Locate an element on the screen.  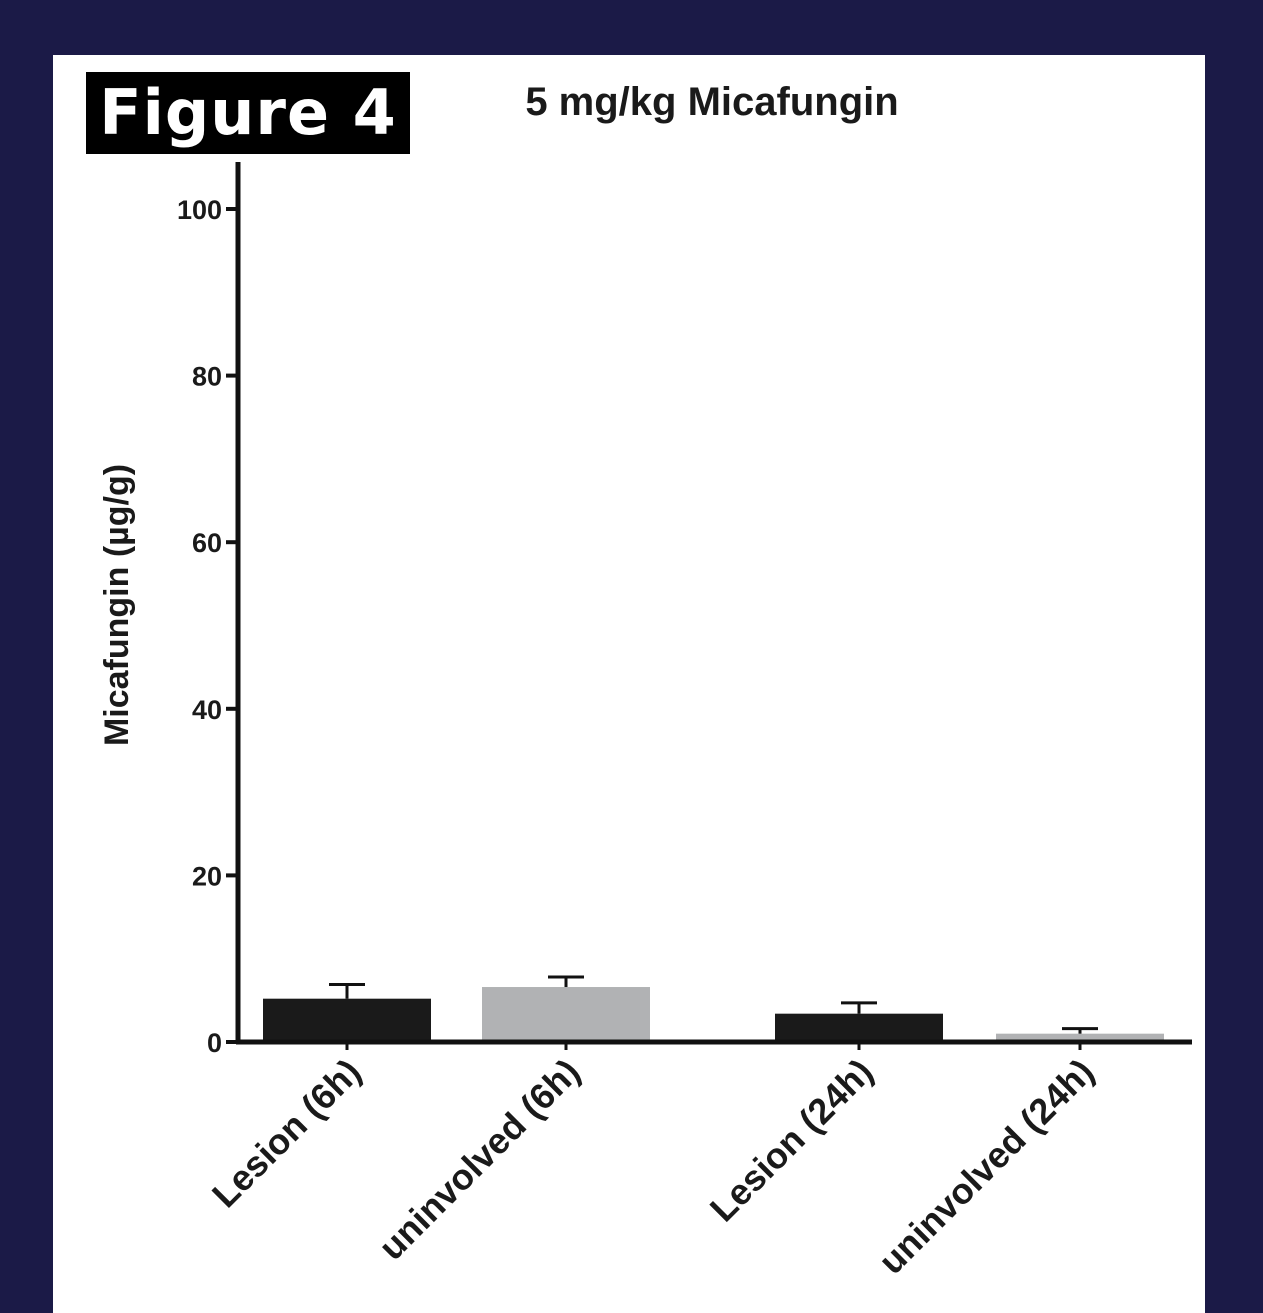
y-tick-label: 80 is located at coordinates (207, 377).